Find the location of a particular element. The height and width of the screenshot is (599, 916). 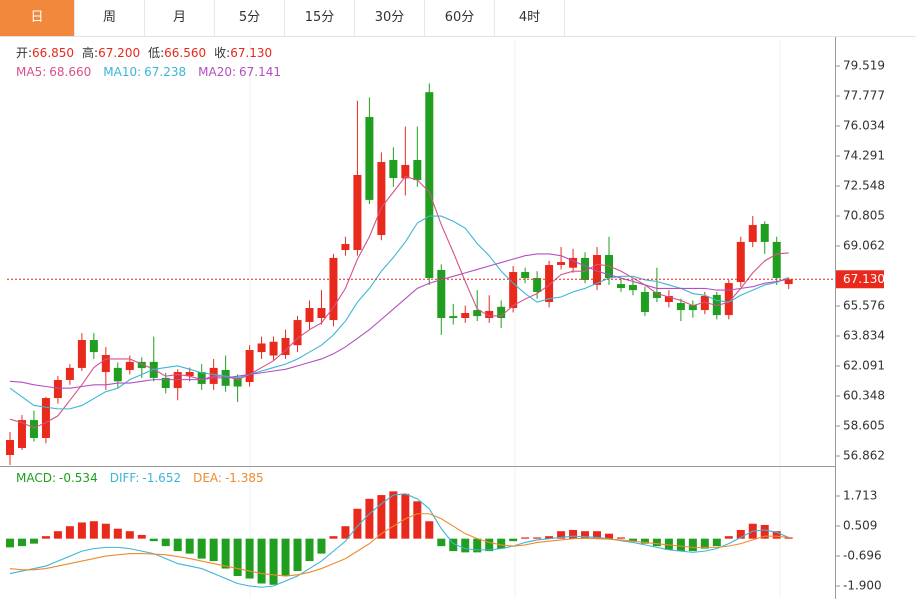

last-price-label: 67.130 is located at coordinates (864, 279).